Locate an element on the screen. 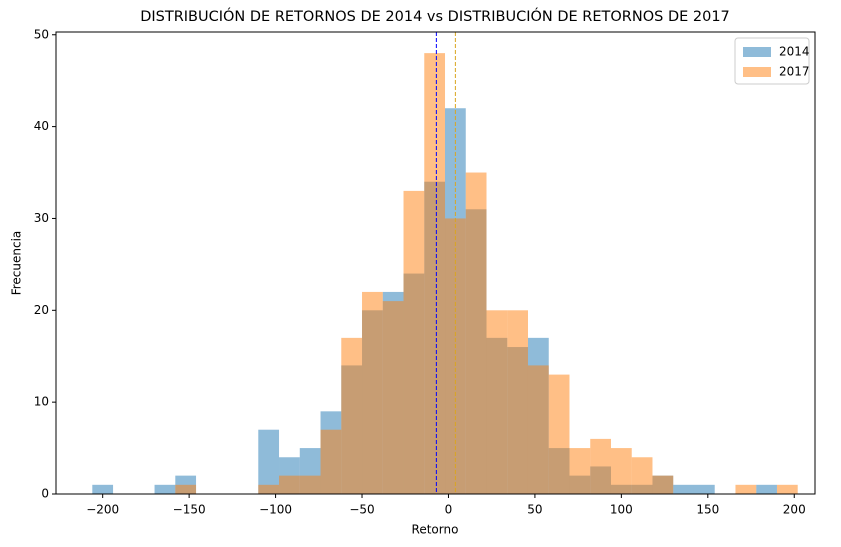 The height and width of the screenshot is (547, 841). x-tick-label: 200 is located at coordinates (794, 510).